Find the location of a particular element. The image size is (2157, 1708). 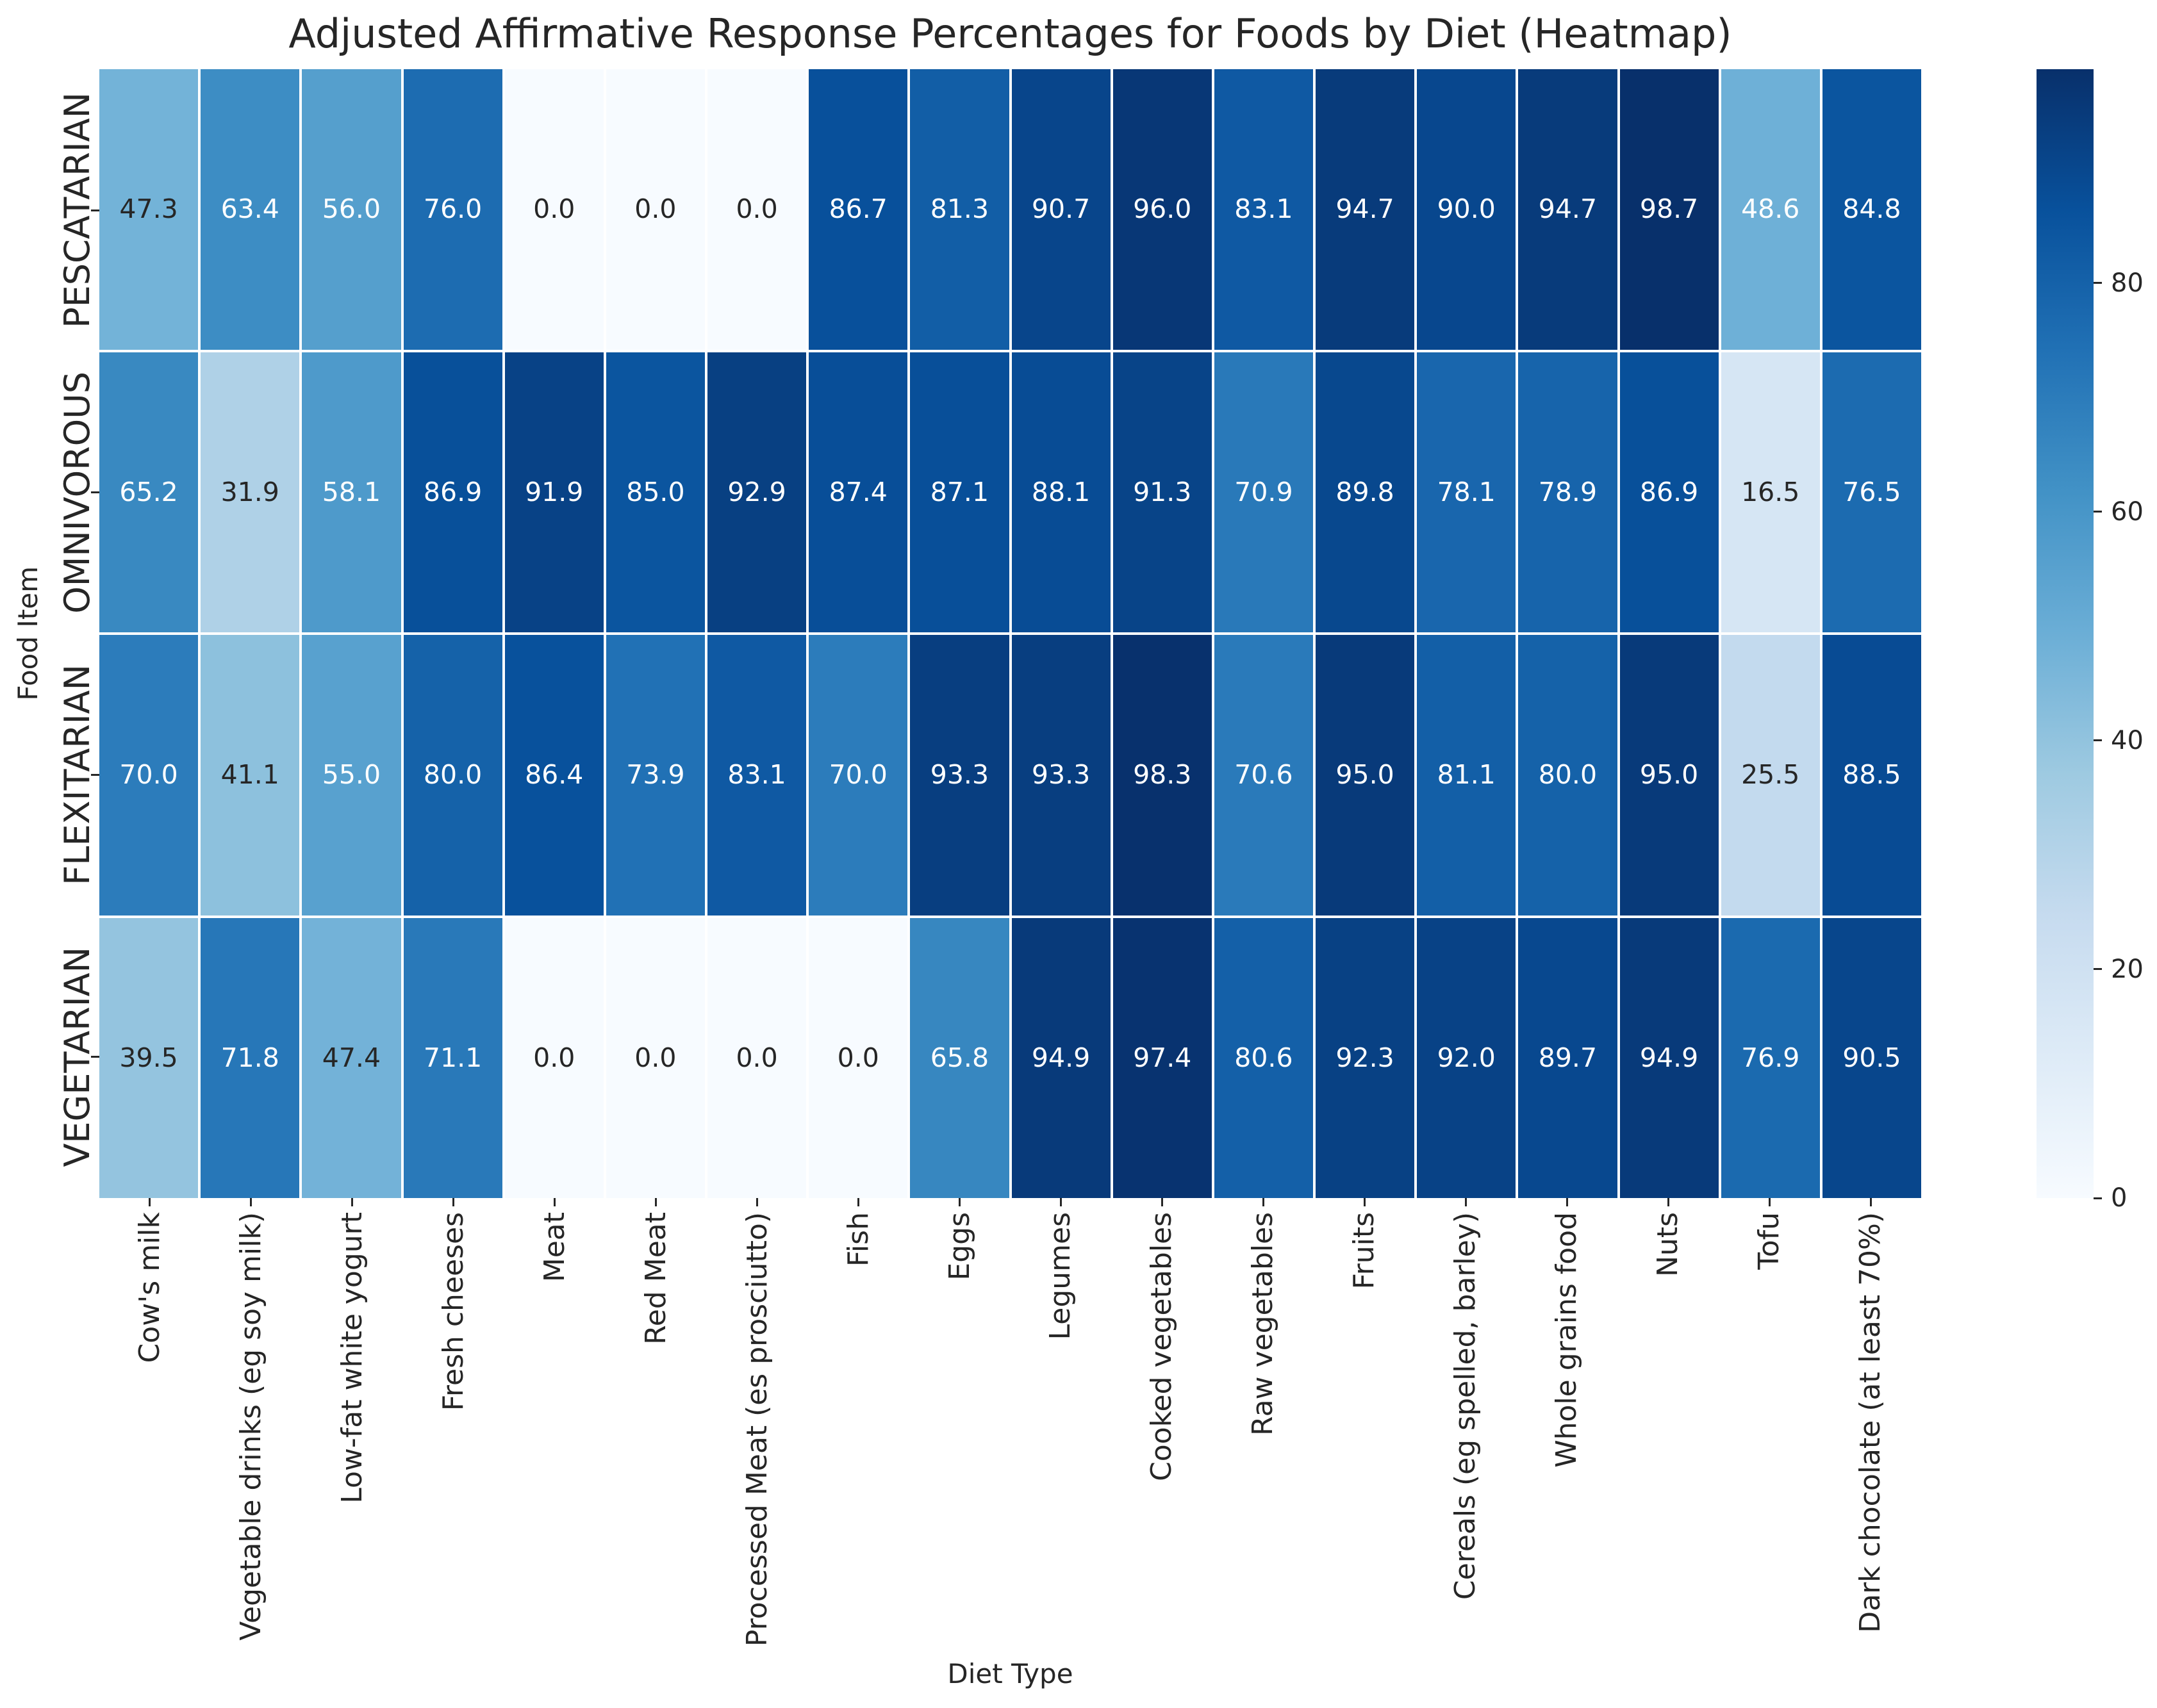

heatmap-cell: 47.3 is located at coordinates (149, 209).